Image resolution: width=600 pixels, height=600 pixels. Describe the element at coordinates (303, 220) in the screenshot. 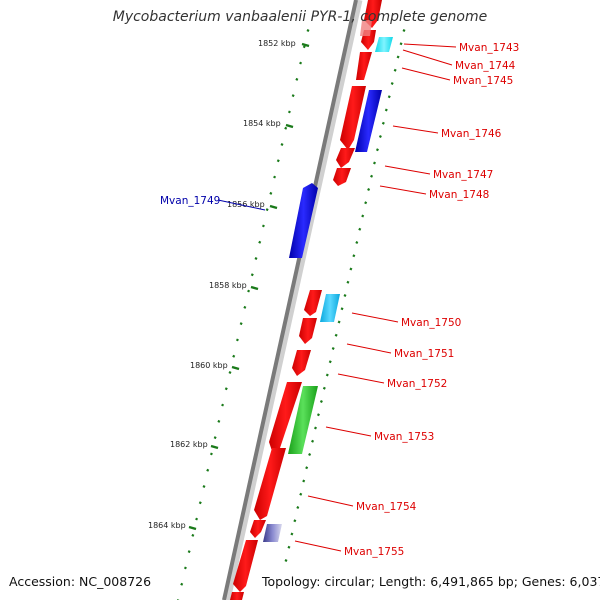

I see `gene-mvan1749-blue` at that location.